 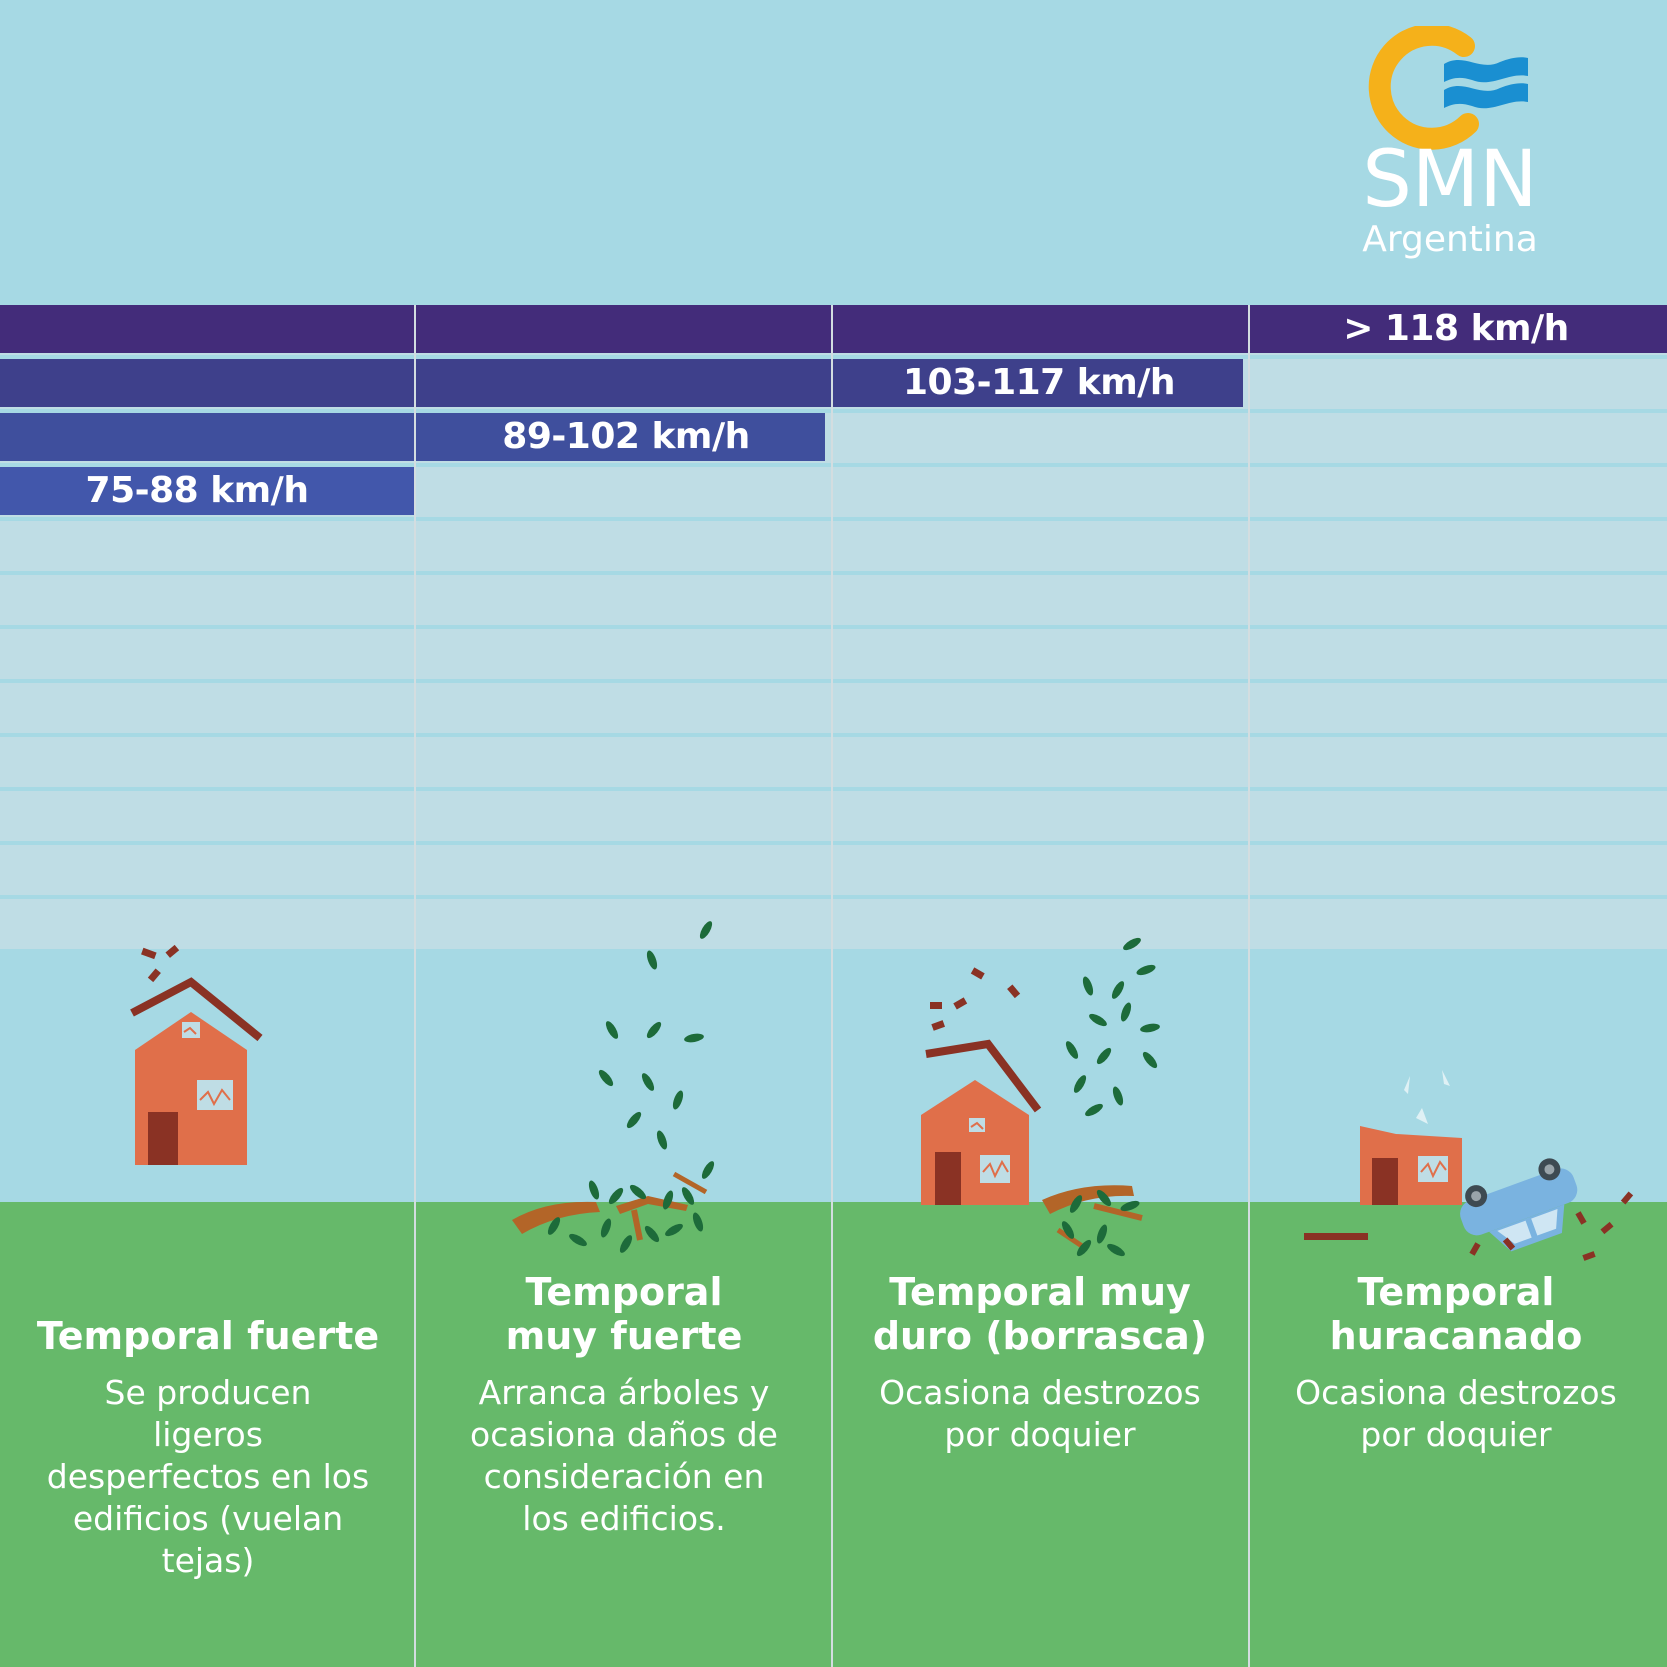 I want to click on logo-subtitle: Argentina, so click(x=1450, y=239).